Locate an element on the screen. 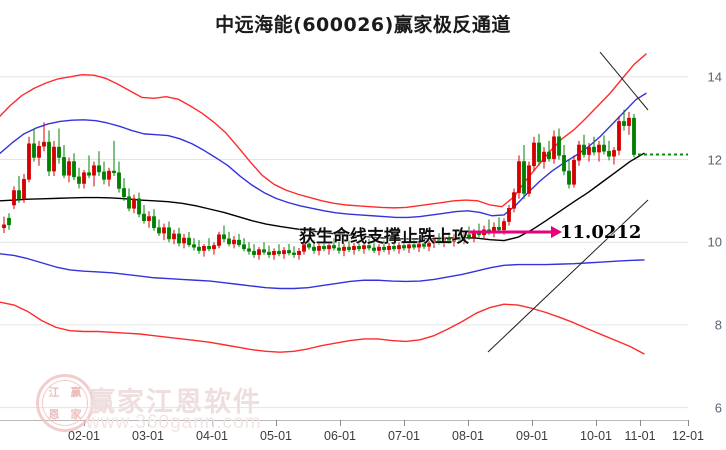 This screenshot has height=450, width=726. y-axis: 14 12 10 8 6 is located at coordinates (707, 236).